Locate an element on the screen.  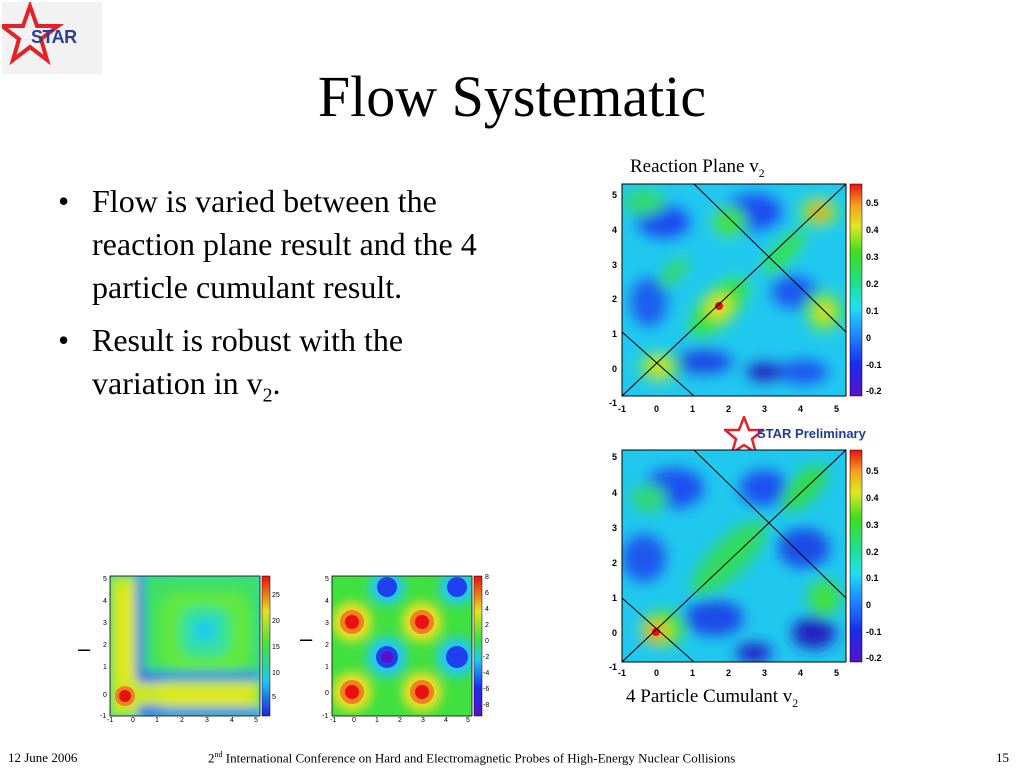
colorbar-label: 20 is located at coordinates (276, 621).